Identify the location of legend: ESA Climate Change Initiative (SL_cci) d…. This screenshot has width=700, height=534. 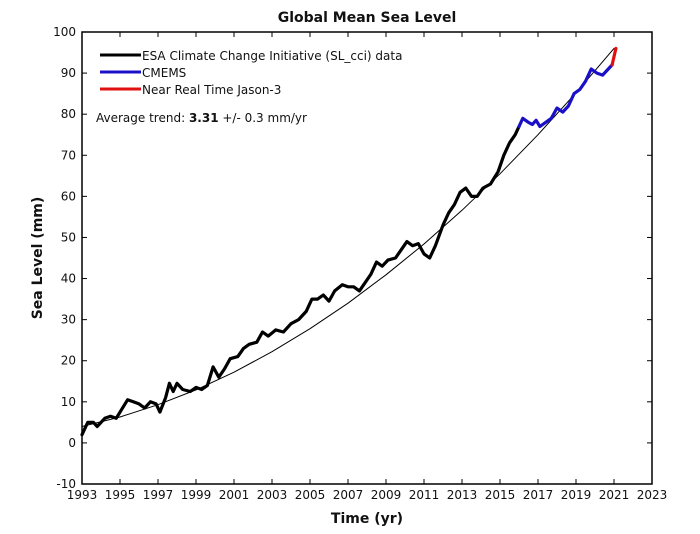
(251, 73).